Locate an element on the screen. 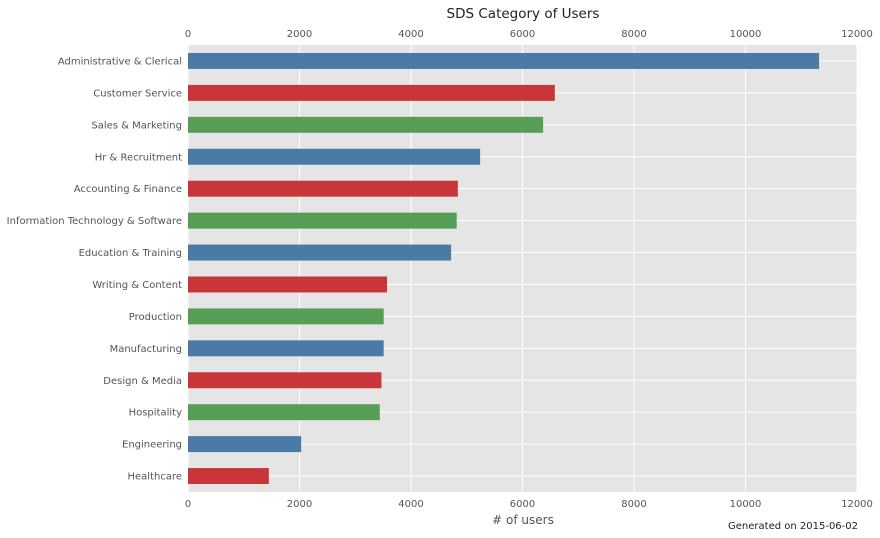 The image size is (880, 538). category-label: Customer Service is located at coordinates (137, 93).